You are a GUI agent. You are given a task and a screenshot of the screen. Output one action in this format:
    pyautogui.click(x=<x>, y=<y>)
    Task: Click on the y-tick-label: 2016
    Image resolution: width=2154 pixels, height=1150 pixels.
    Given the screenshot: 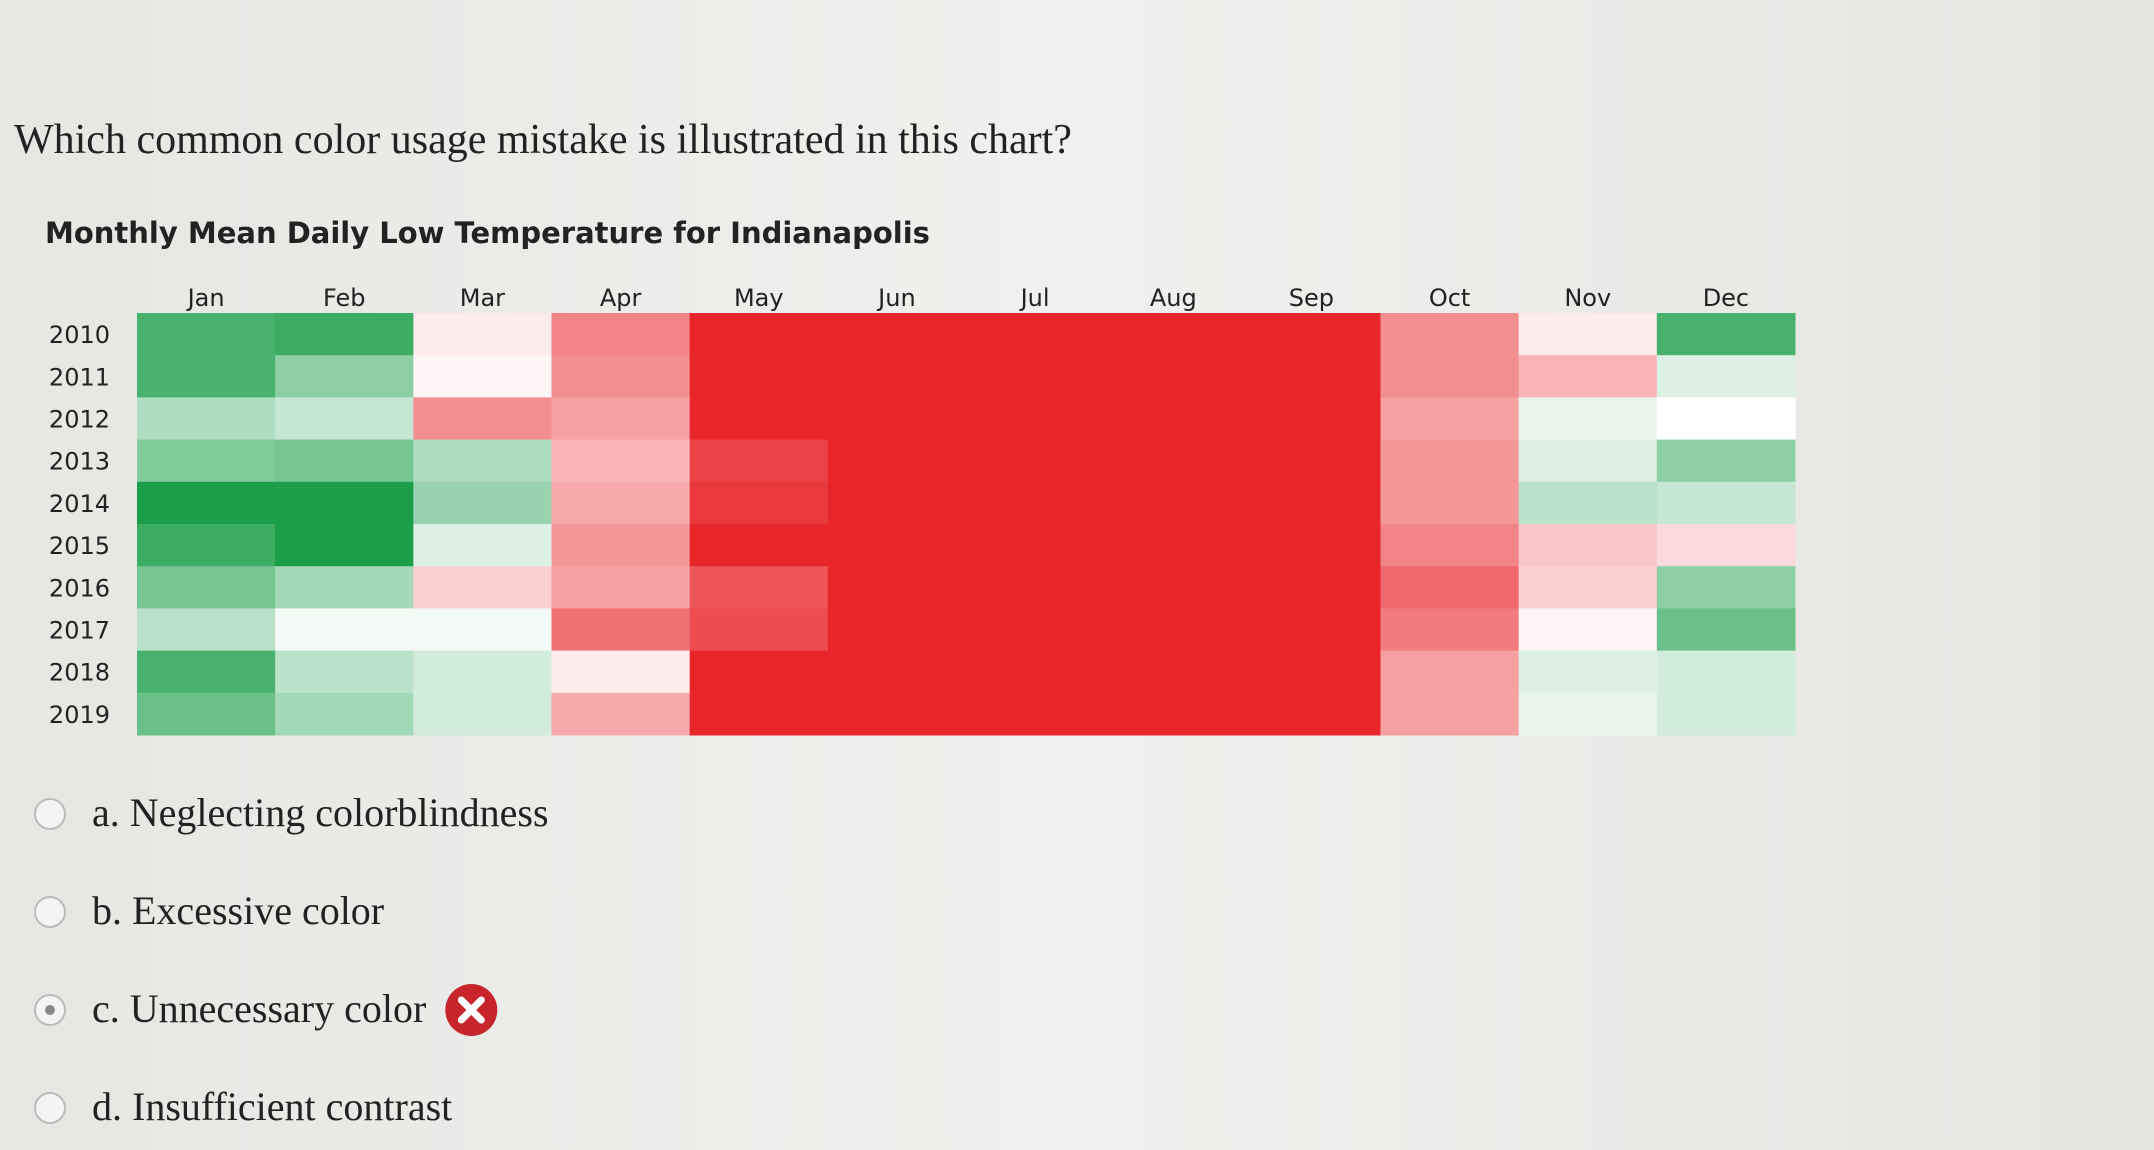 What is the action you would take?
    pyautogui.click(x=79, y=588)
    